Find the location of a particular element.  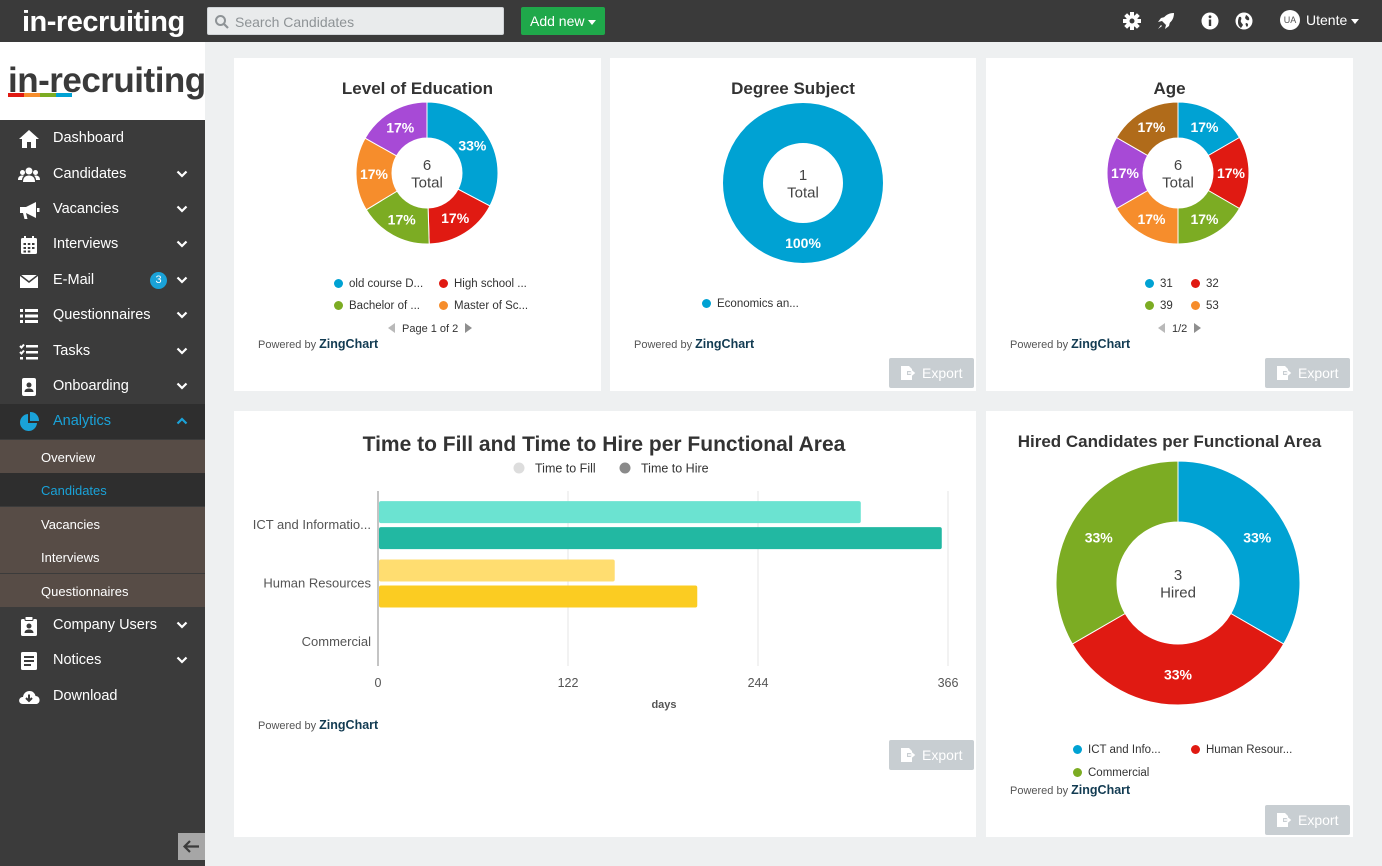

avatar: UA is located at coordinates (1290, 20).